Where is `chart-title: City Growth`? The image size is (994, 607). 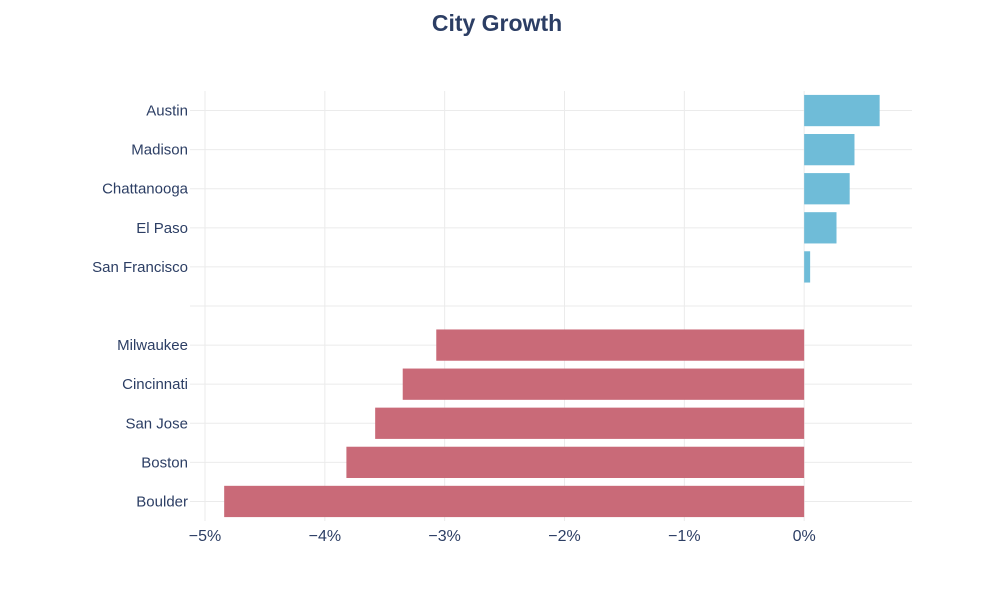 chart-title: City Growth is located at coordinates (497, 23).